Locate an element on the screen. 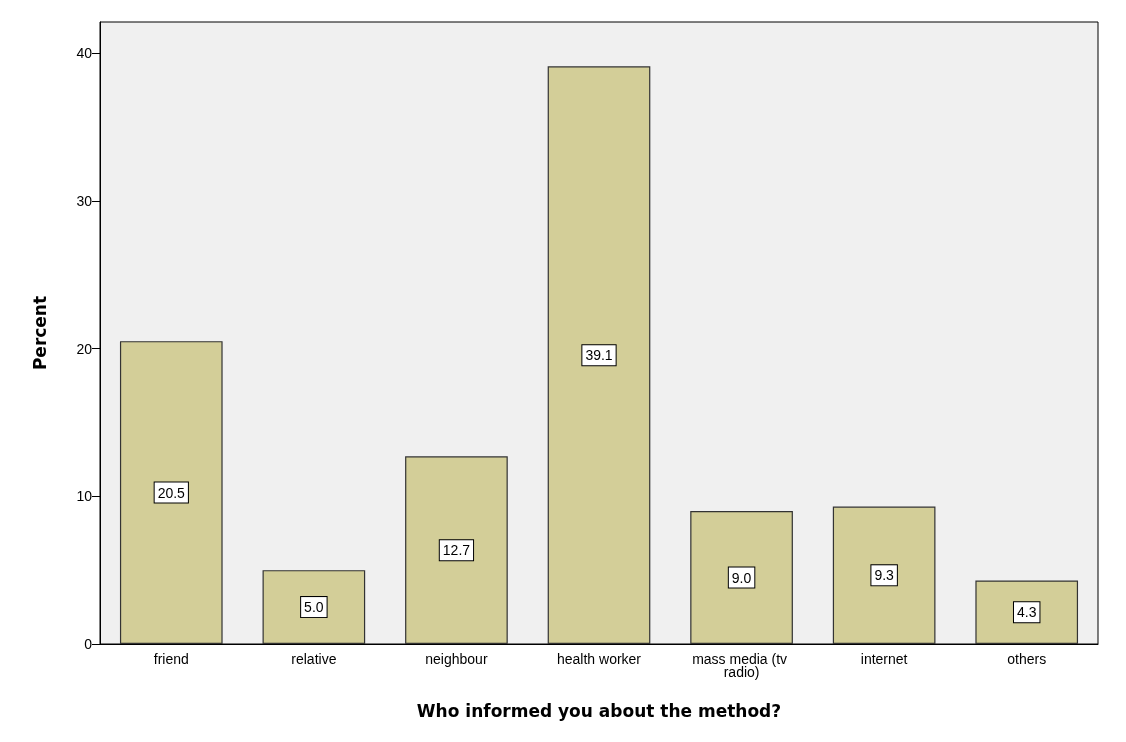 The height and width of the screenshot is (742, 1126). y-tick-label: 40 is located at coordinates (84, 53).